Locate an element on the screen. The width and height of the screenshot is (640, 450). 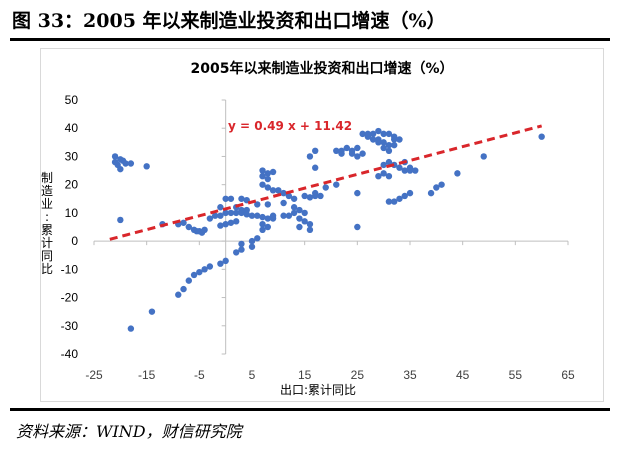
x-tick-label: 35 is located at coordinates (410, 375).